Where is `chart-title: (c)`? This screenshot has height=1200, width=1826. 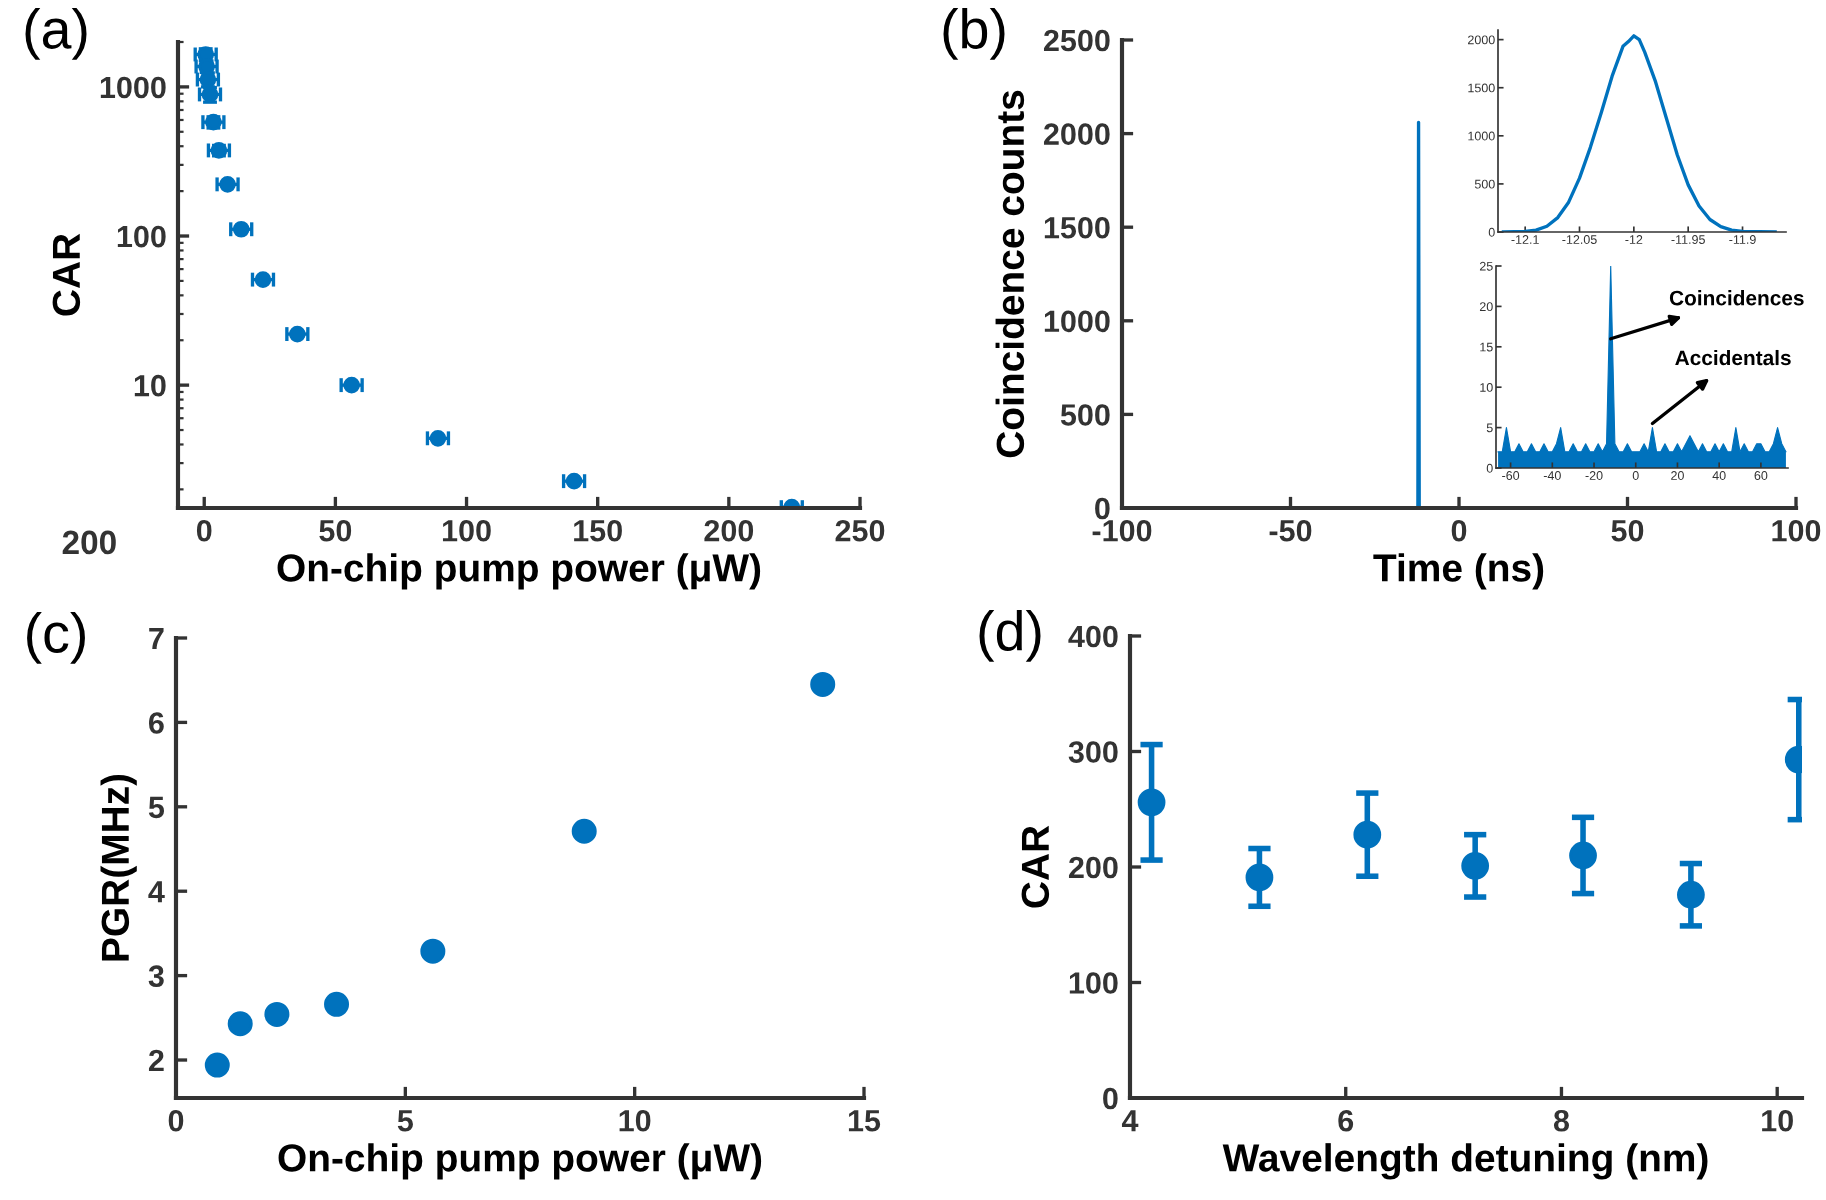 chart-title: (c) is located at coordinates (56, 638).